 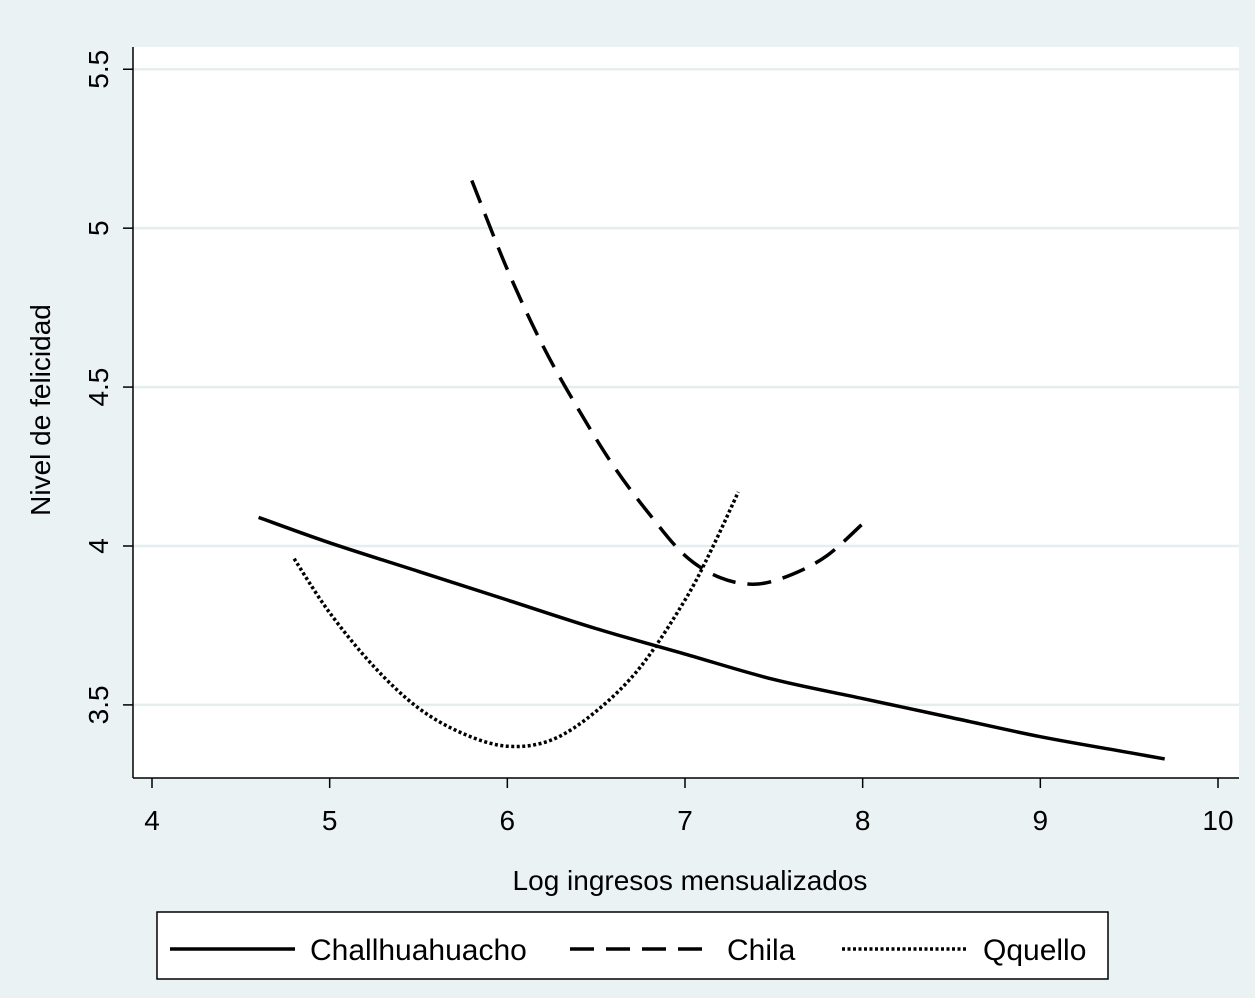 What do you see at coordinates (863, 820) in the screenshot?
I see `x-tick-label: 8` at bounding box center [863, 820].